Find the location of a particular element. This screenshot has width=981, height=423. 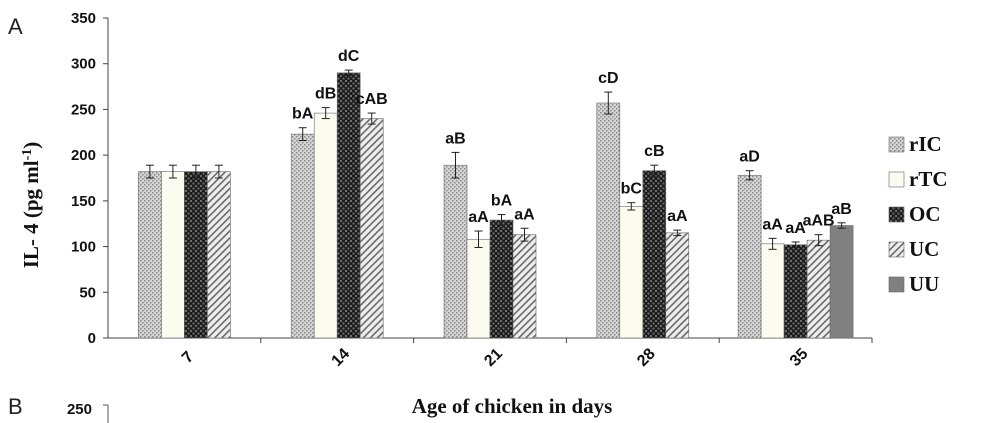

bar-data-label: dB is located at coordinates (325, 94).